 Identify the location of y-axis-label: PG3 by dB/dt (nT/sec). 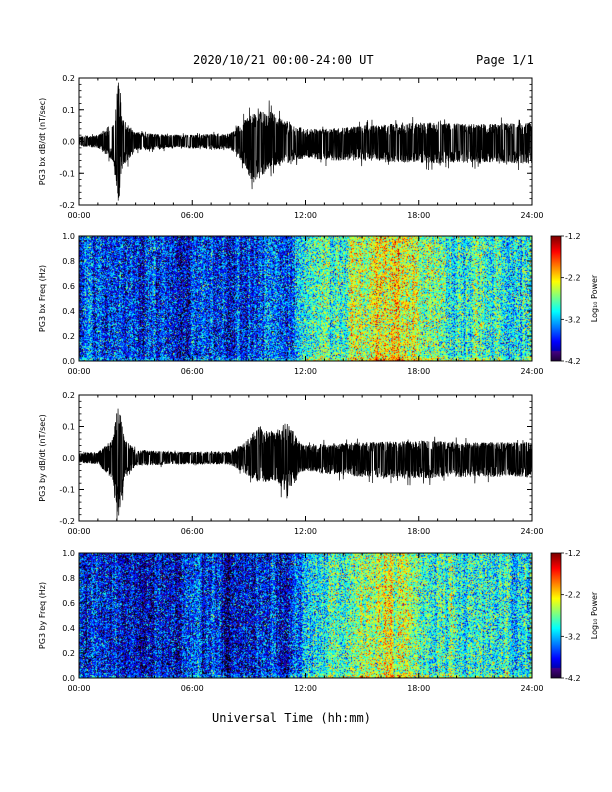
(42, 457).